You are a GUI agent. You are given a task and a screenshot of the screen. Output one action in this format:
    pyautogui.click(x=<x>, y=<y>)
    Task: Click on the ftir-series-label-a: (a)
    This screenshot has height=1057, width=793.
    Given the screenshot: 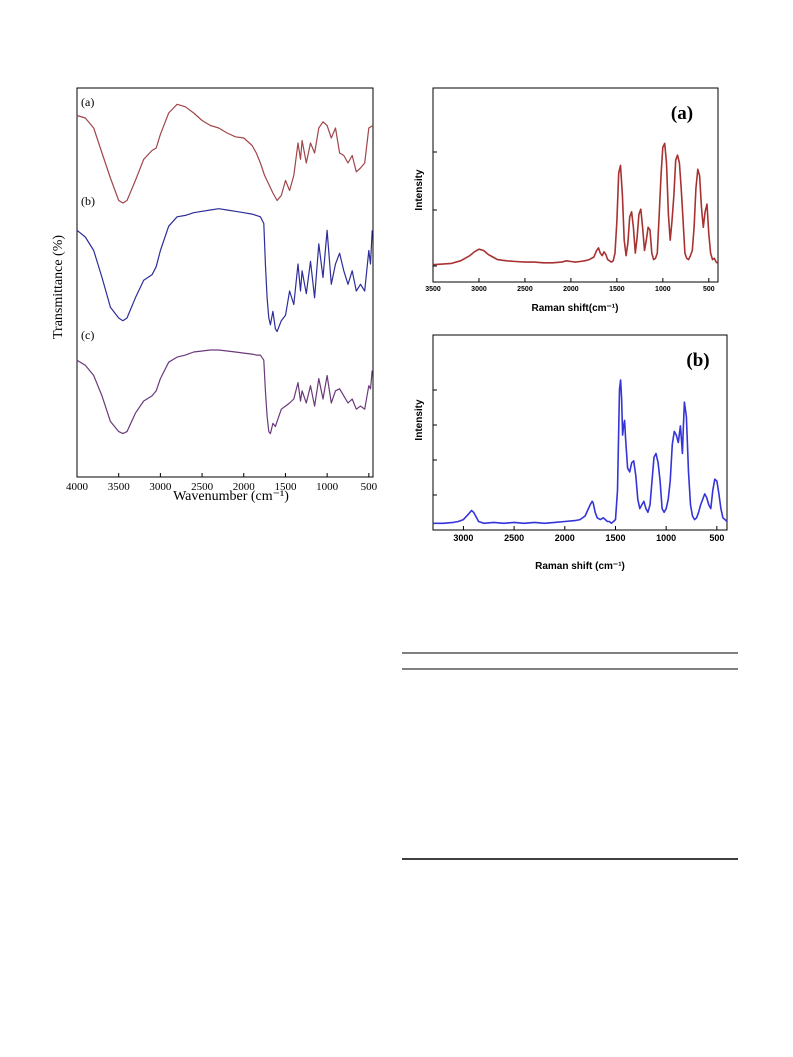 What is the action you would take?
    pyautogui.click(x=87, y=102)
    